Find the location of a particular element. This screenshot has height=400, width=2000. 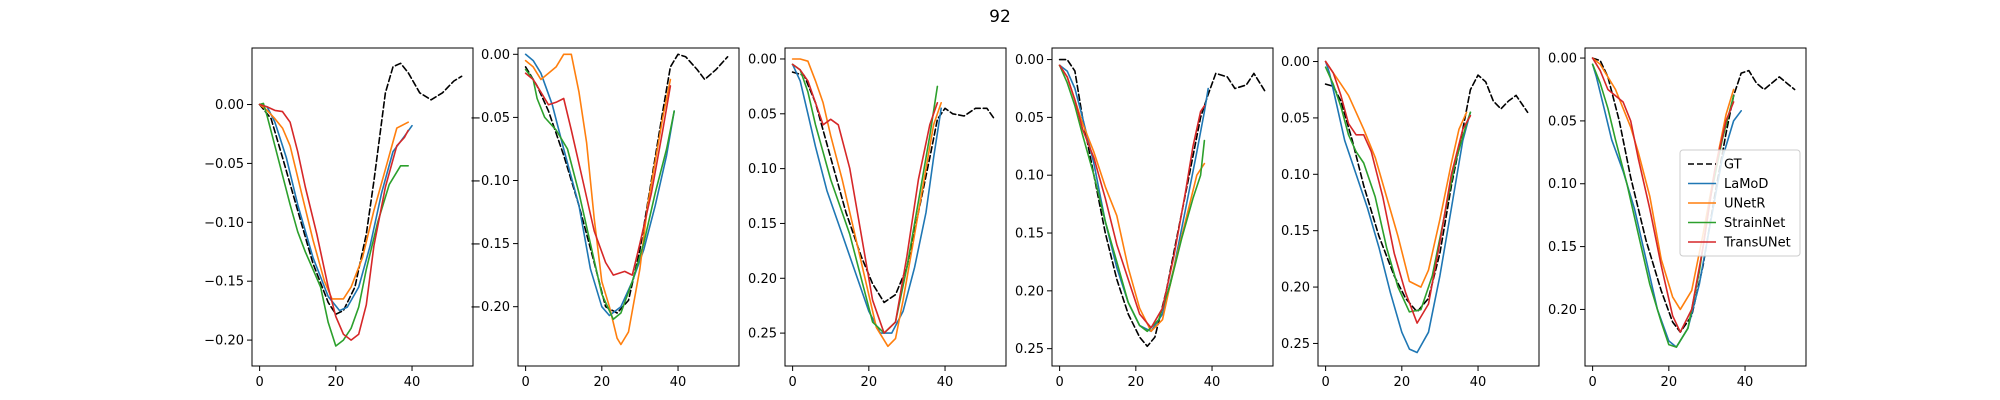

panel-1: 0 20 40 0.00 −0.05 −0.10 −0.15 −0.20 is located at coordinates (339, 218).